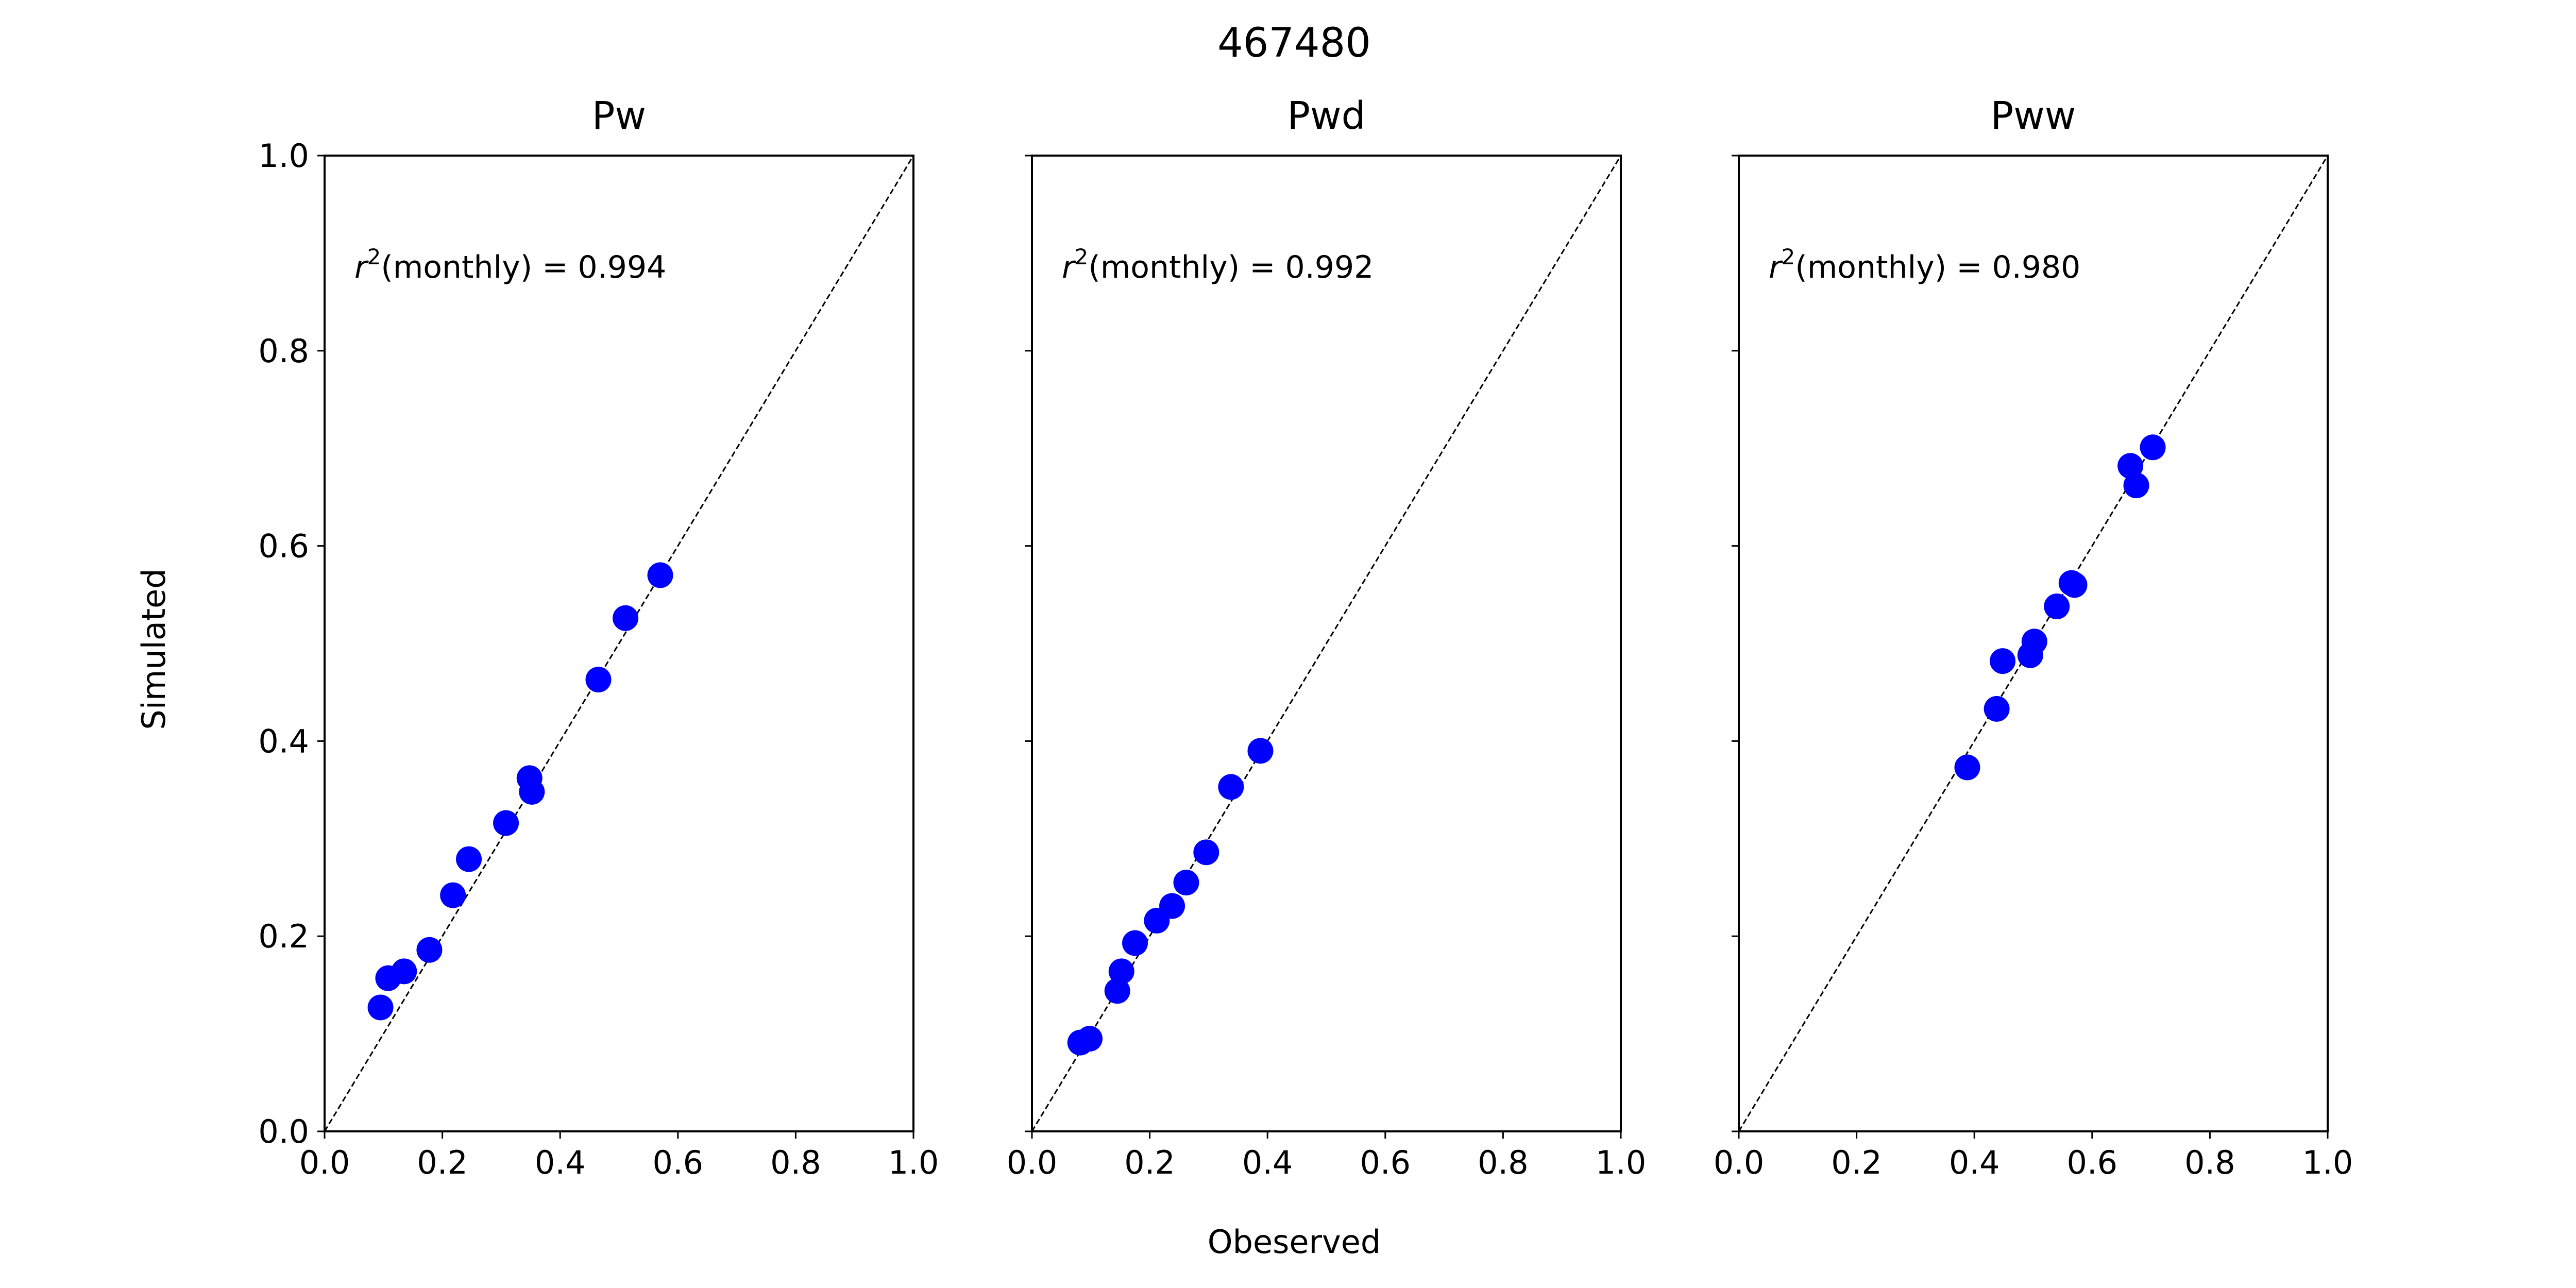  I want to click on annotation-text: (monthly) = 0.992, so click(1231, 267).